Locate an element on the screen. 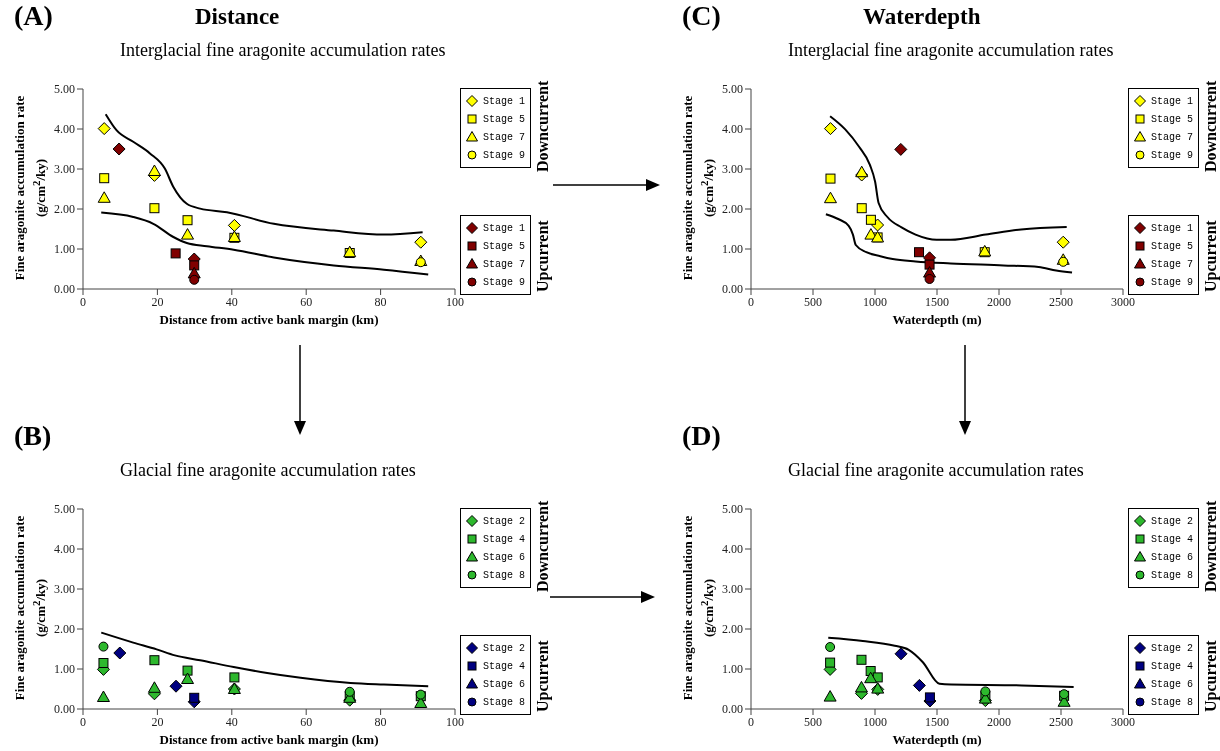 The height and width of the screenshot is (751, 1220). x-tick-label: 20 is located at coordinates (157, 301).